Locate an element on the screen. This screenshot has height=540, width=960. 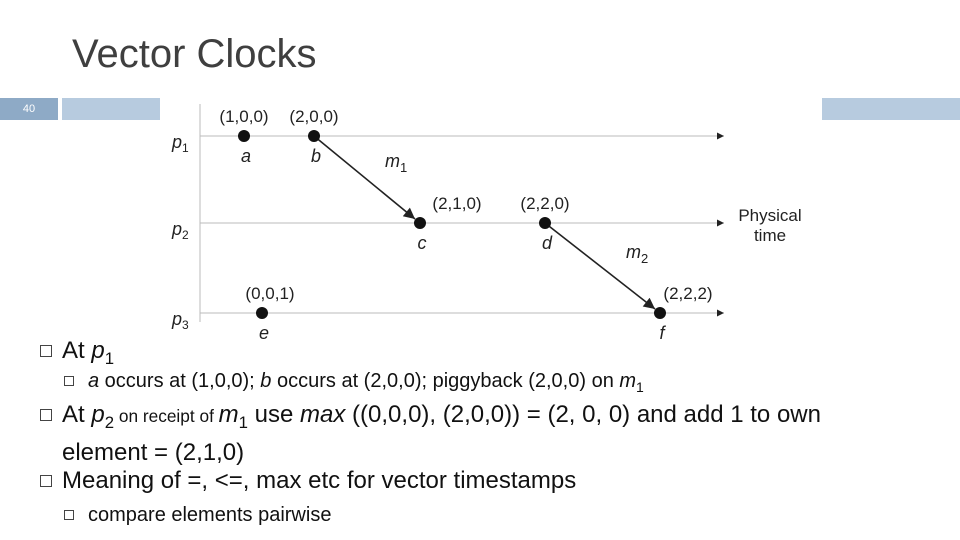
text-run: compare elements pairwise is located at coordinates (210, 515).